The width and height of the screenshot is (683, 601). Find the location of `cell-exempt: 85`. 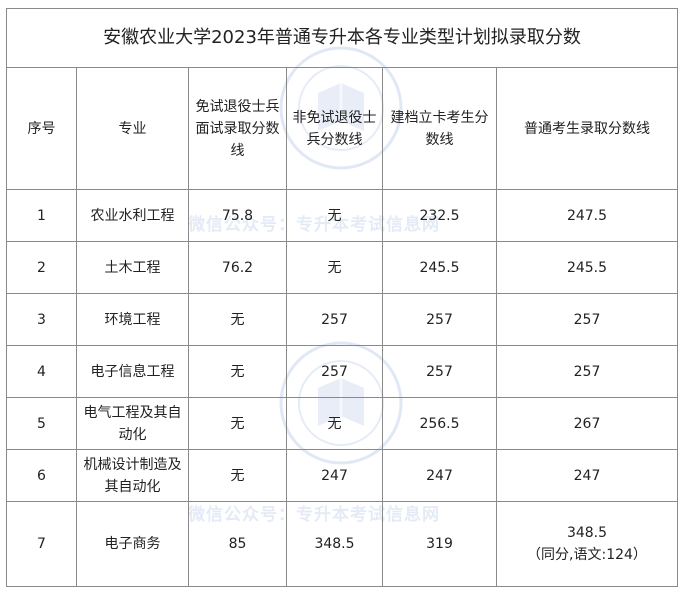

cell-exempt: 85 is located at coordinates (237, 544).